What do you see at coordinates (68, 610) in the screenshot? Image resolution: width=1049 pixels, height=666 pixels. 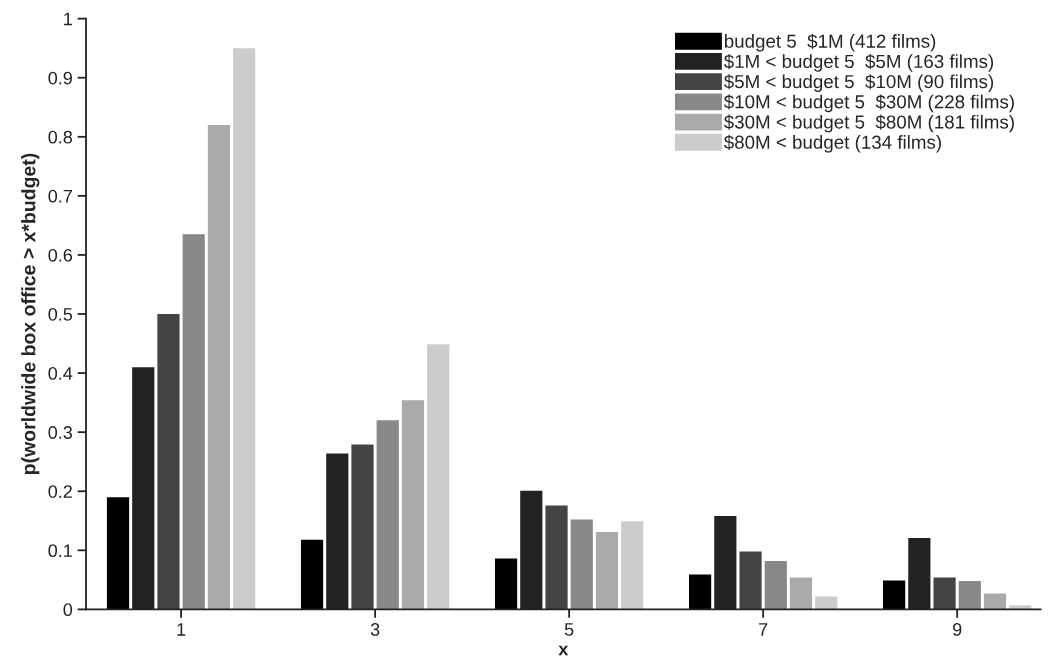 I see `y-tick-label: 0` at bounding box center [68, 610].